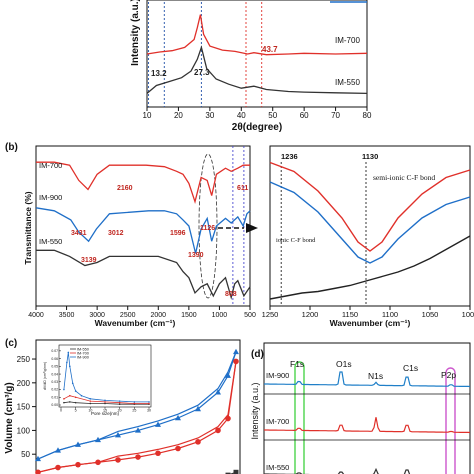 The width and height of the screenshot is (474, 474). Describe the element at coordinates (79, 354) in the screenshot. I see `c-inset-legend: IM-550 IM-700 IM-900` at that location.